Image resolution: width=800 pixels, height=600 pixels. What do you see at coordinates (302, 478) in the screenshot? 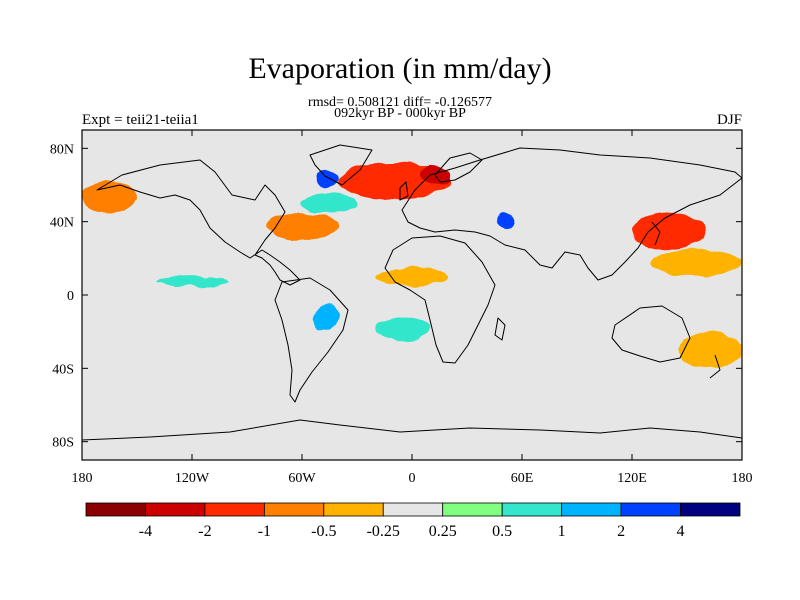
I see `lon-tick-label: 60W` at bounding box center [302, 478].